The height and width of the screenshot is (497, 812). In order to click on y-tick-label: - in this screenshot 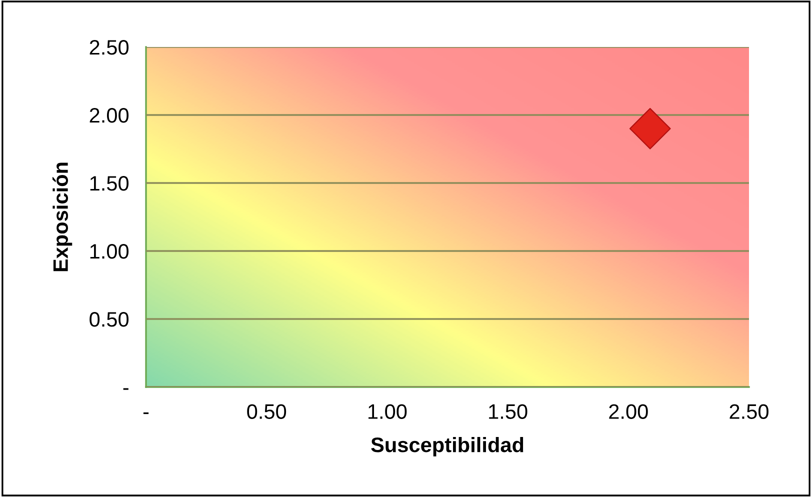, I will do `click(125, 389)`.